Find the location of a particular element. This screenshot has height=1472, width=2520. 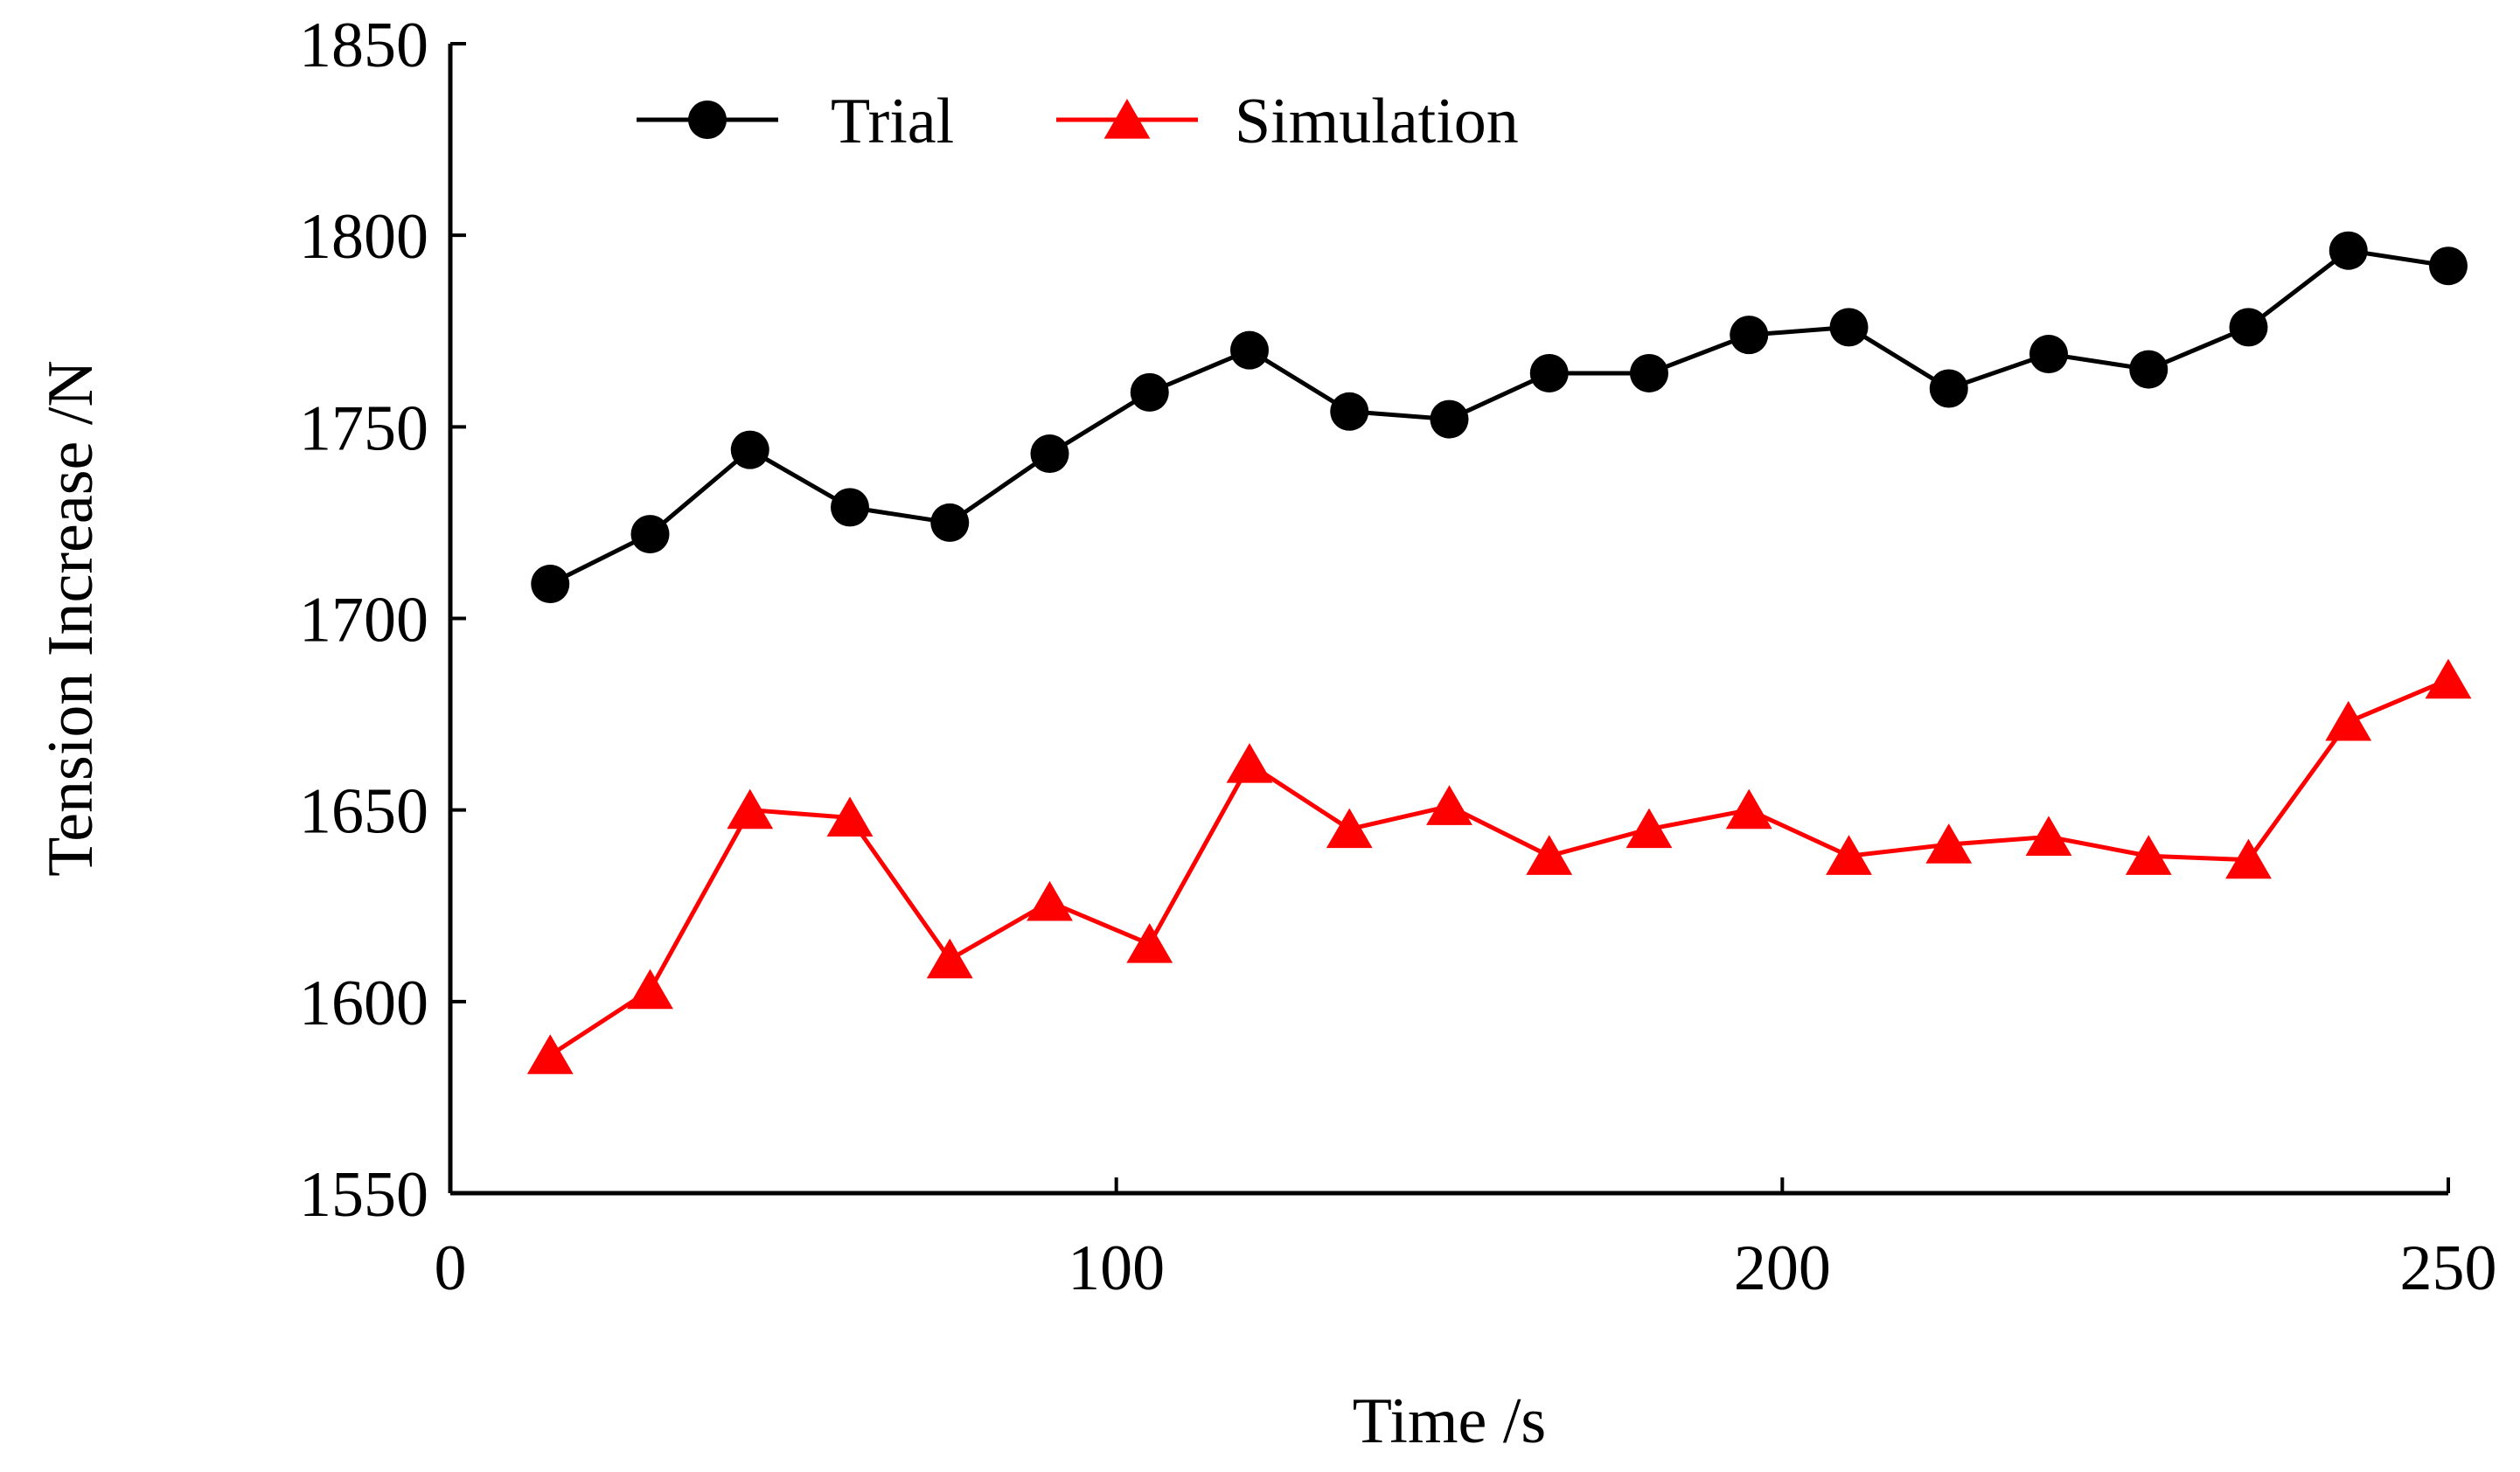

legend-item-simulation: Simulation is located at coordinates (1287, 122).